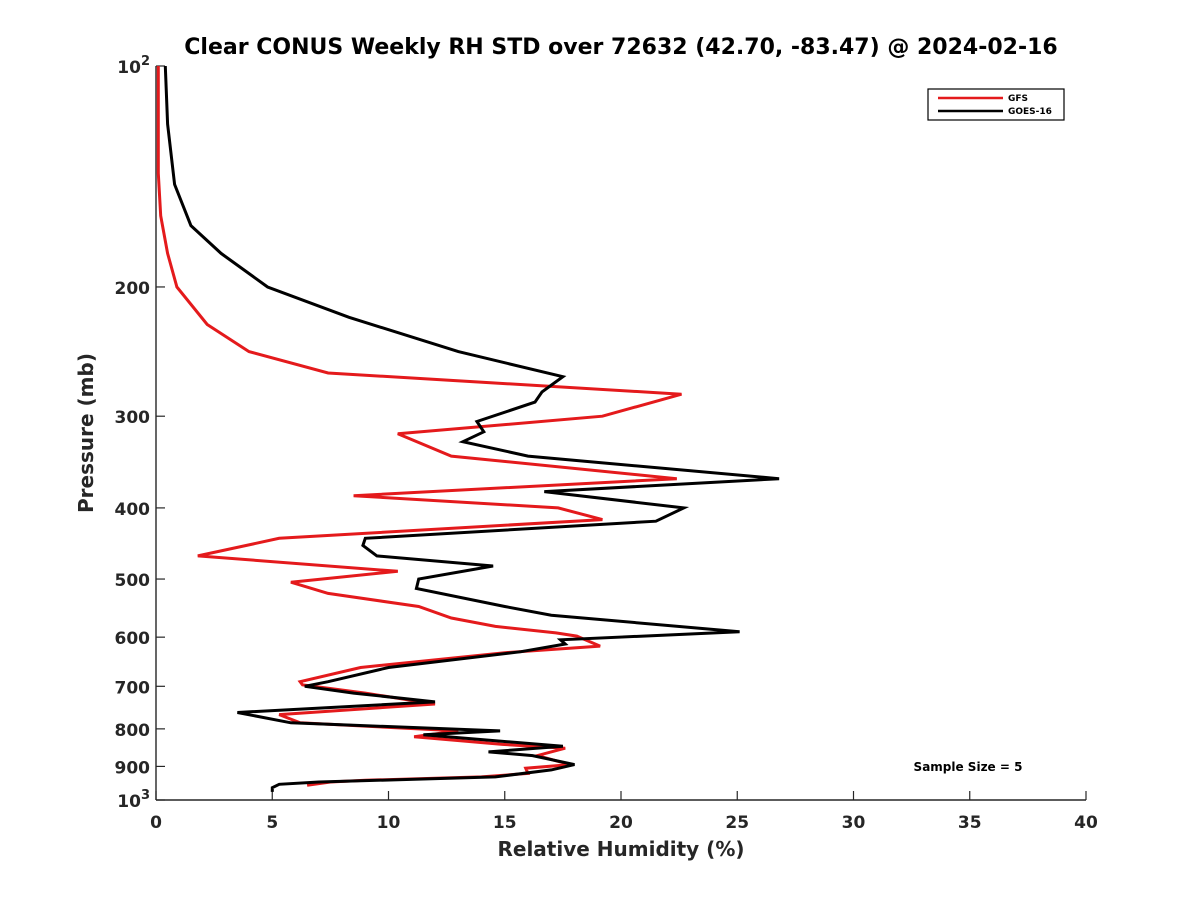 This screenshot has height=900, width=1200. I want to click on y-tick-label: 900, so click(133, 768).